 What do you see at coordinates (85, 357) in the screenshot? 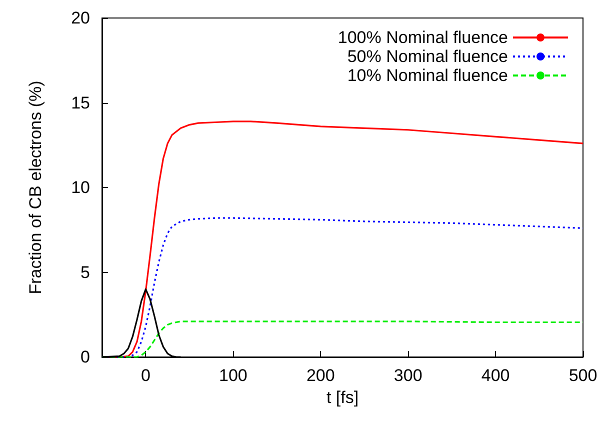
I see `y-tick-label: 0` at bounding box center [85, 357].